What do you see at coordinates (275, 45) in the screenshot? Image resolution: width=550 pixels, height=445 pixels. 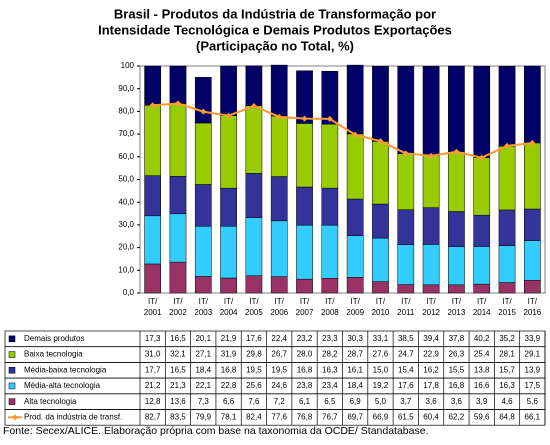 I see `chart-title: (Participação no Total, %)` at bounding box center [275, 45].